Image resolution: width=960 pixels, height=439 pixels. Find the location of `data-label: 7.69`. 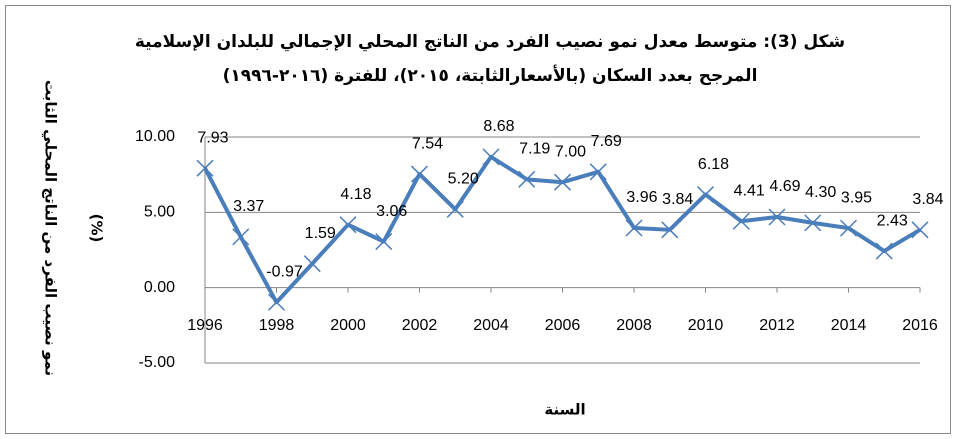

data-label: 7.69 is located at coordinates (606, 141).